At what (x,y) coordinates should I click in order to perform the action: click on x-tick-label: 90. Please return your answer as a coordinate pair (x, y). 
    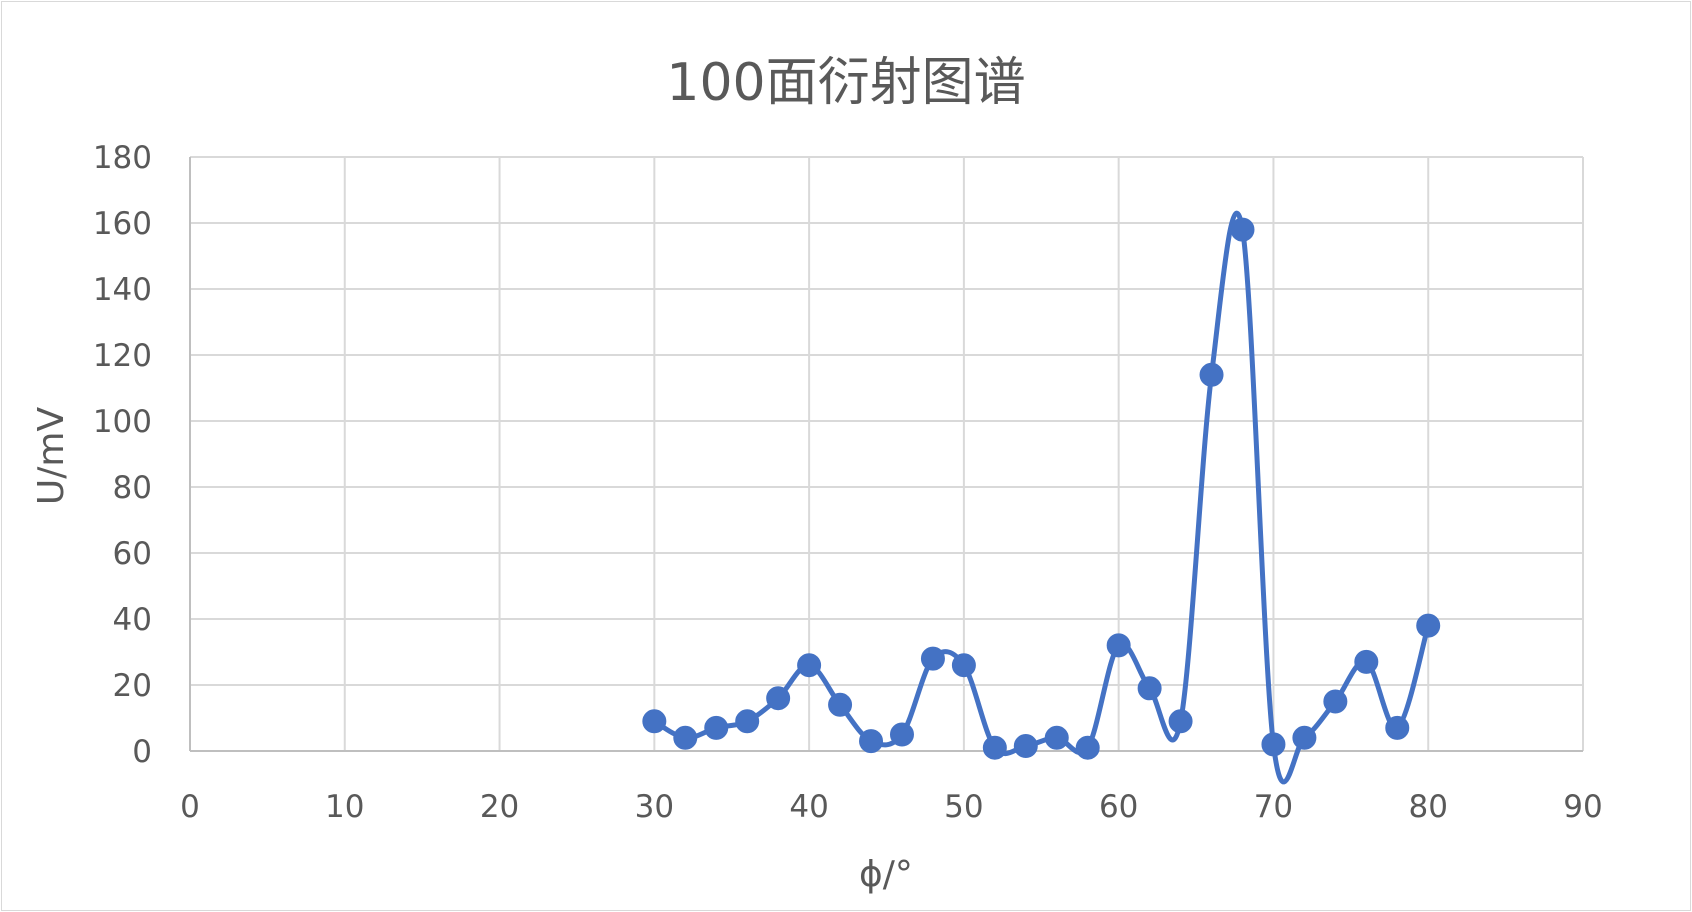
    Looking at the image, I should click on (1582, 807).